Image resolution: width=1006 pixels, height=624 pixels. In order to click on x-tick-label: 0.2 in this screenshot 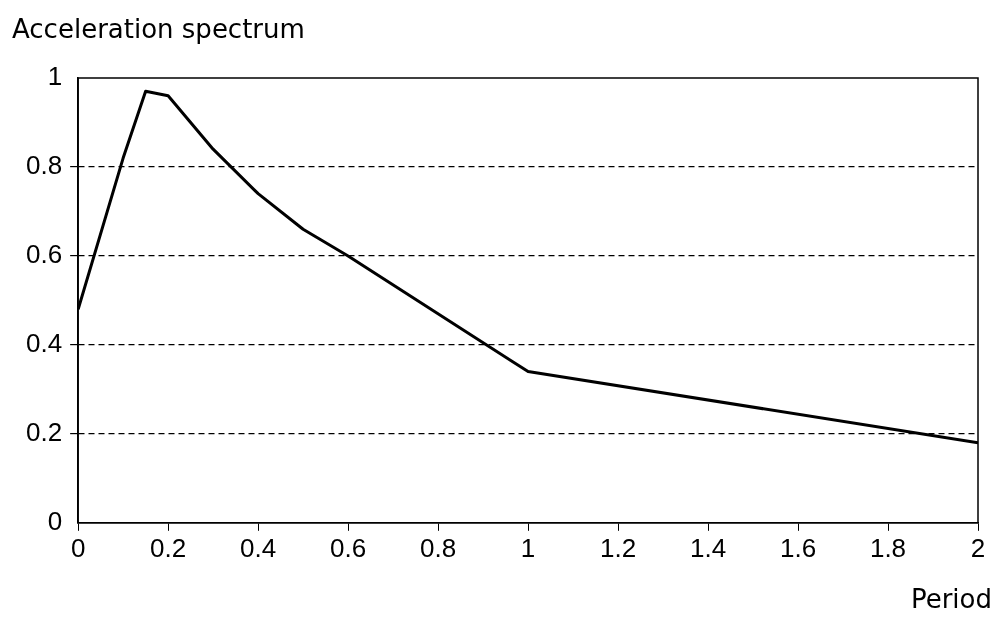, I will do `click(168, 547)`.